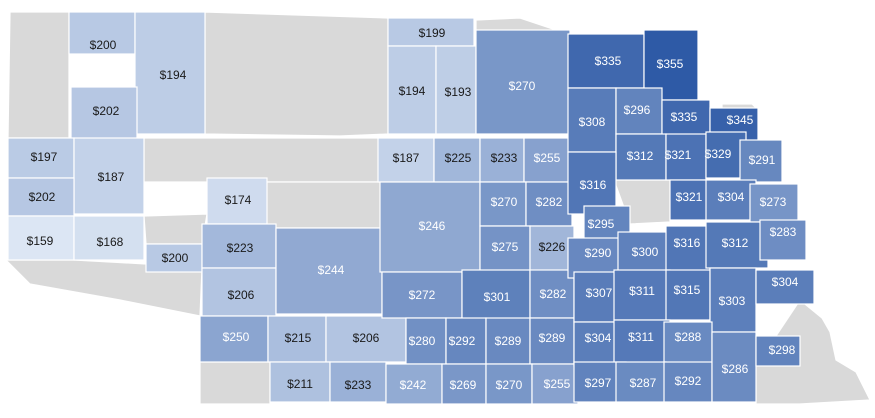 The width and height of the screenshot is (875, 418). I want to click on county-value-label: $174, so click(238, 200).